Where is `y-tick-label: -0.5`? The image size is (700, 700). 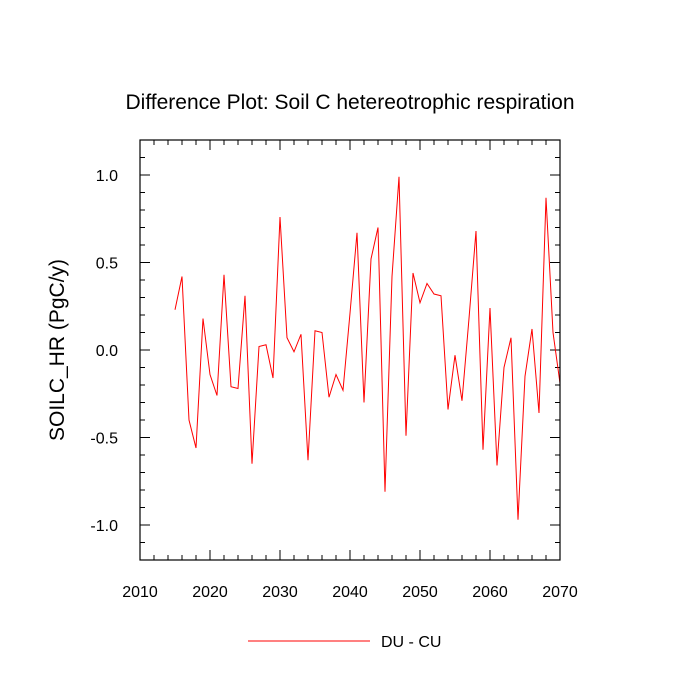 y-tick-label: -0.5 is located at coordinates (104, 439).